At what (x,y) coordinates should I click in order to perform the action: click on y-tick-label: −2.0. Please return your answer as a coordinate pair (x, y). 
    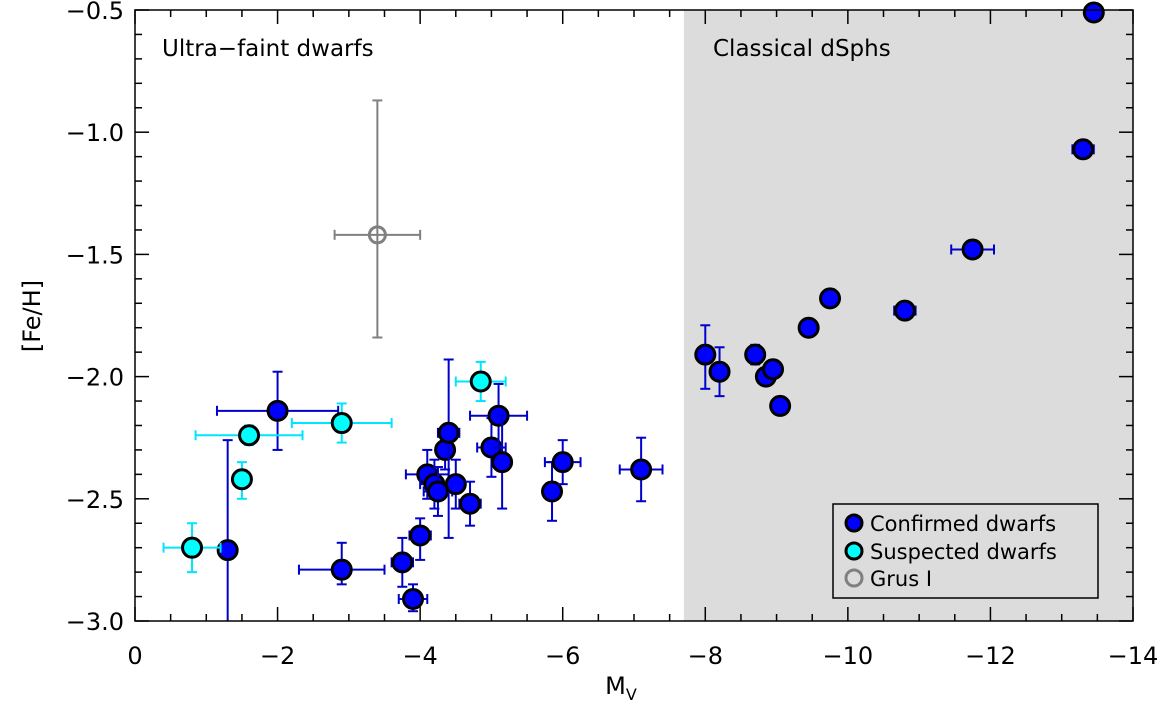
    Looking at the image, I should click on (95, 378).